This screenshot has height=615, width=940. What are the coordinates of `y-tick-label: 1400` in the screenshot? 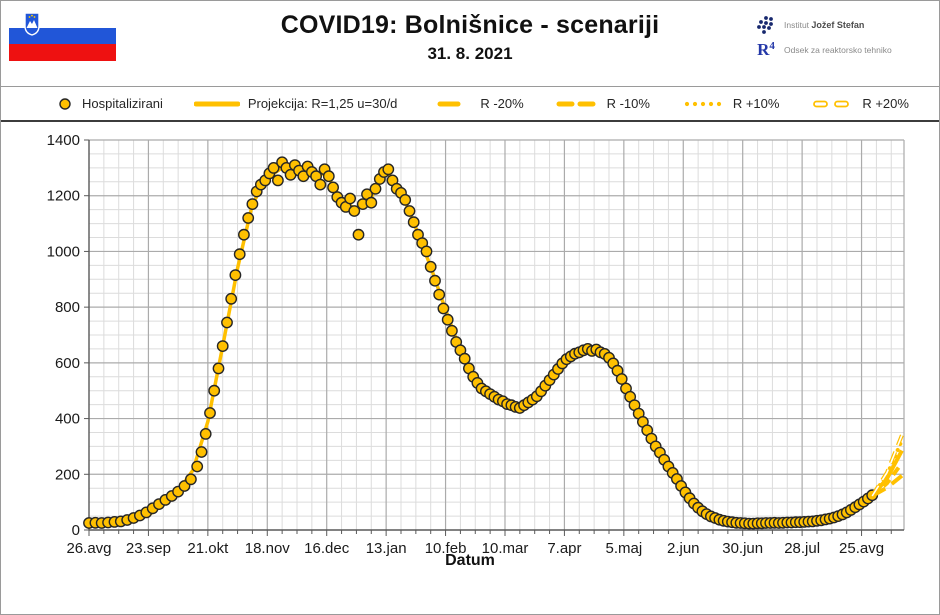 It's located at (63, 140).